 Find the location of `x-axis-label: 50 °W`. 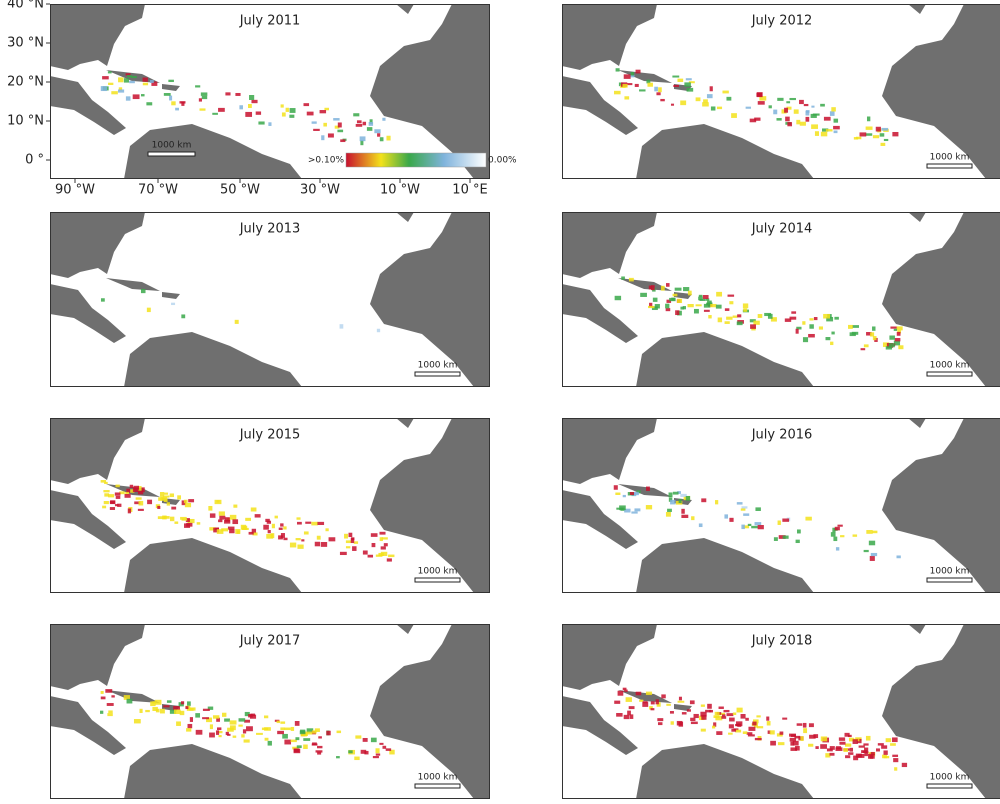

x-axis-label: 50 °W is located at coordinates (240, 190).